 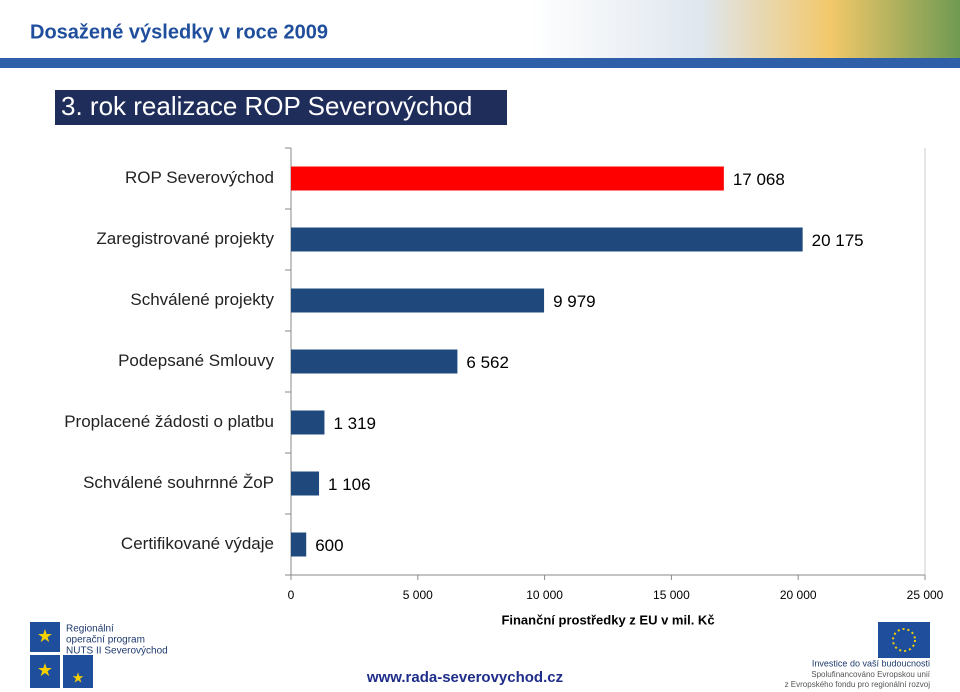 What do you see at coordinates (291, 595) in the screenshot?
I see `x-tick-label: 0` at bounding box center [291, 595].